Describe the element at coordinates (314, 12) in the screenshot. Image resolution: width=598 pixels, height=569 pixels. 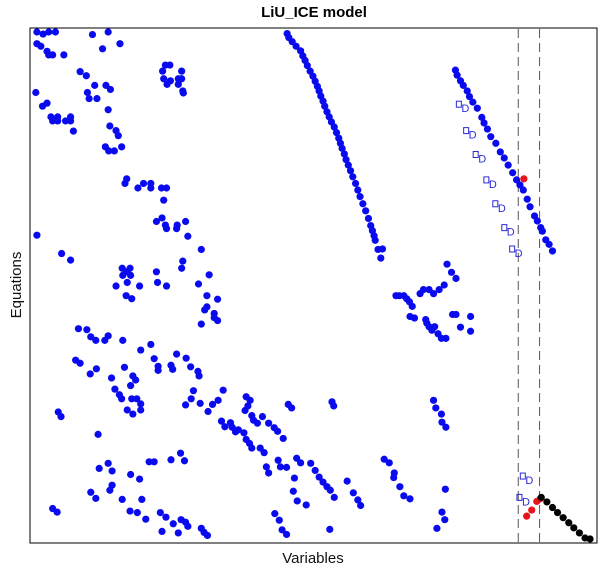
I see `chart-title: LiU_ICE model` at that location.